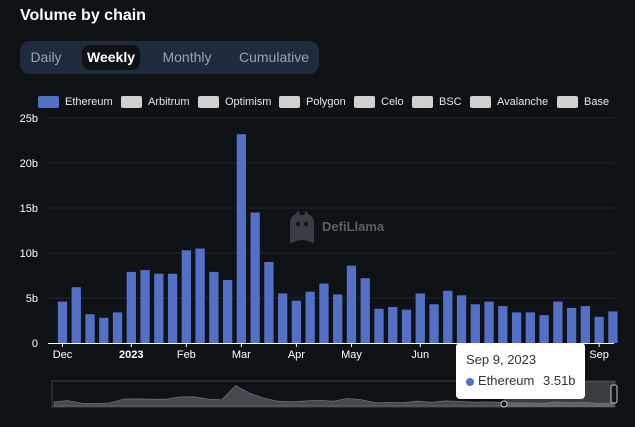  What do you see at coordinates (450, 102) in the screenshot?
I see `legend-label: BSC` at bounding box center [450, 102].